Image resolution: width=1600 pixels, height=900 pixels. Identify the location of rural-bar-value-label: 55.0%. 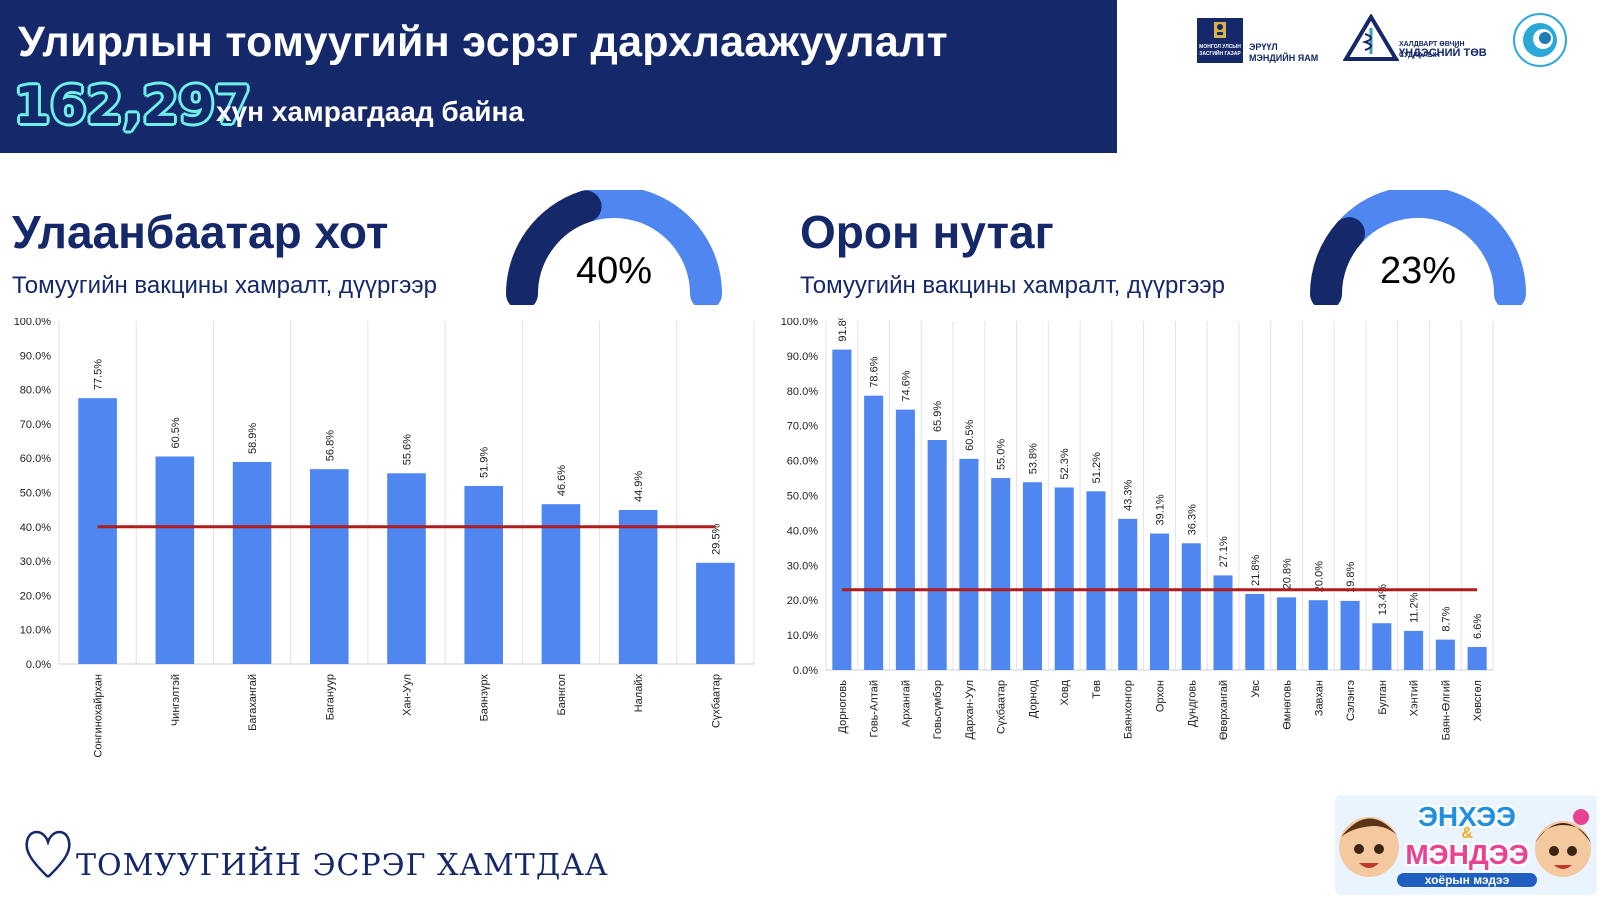
(1002, 454).